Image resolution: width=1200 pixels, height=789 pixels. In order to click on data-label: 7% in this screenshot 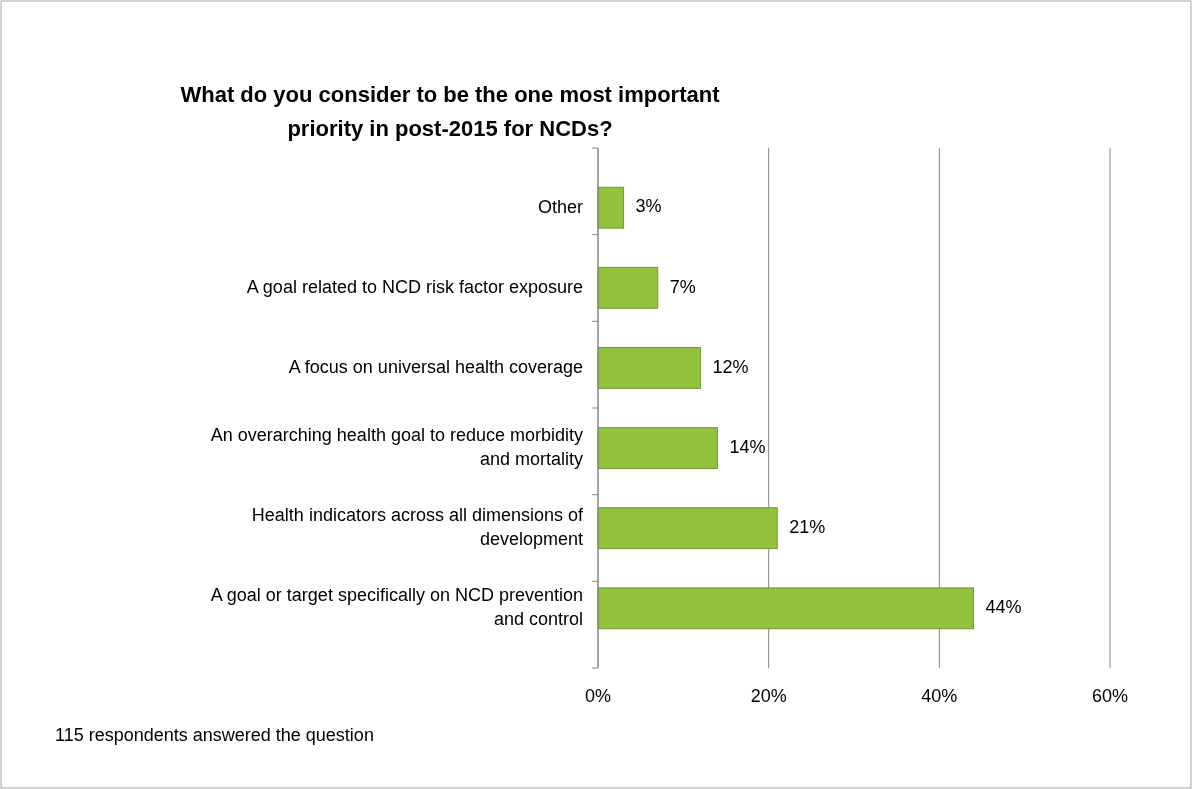, I will do `click(682, 286)`.